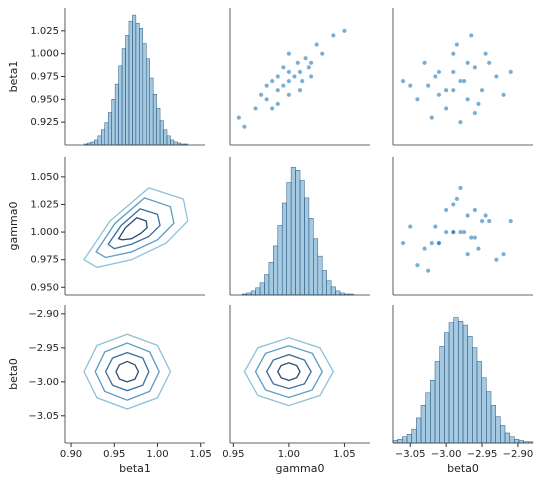  Describe the element at coordinates (43, 382) in the screenshot. I see `y-tick-label: −3.00` at that location.